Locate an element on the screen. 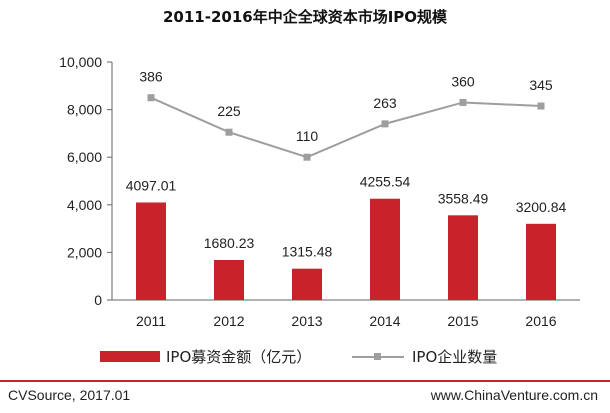 This screenshot has width=610, height=413. line-data-label: 386 is located at coordinates (151, 77).